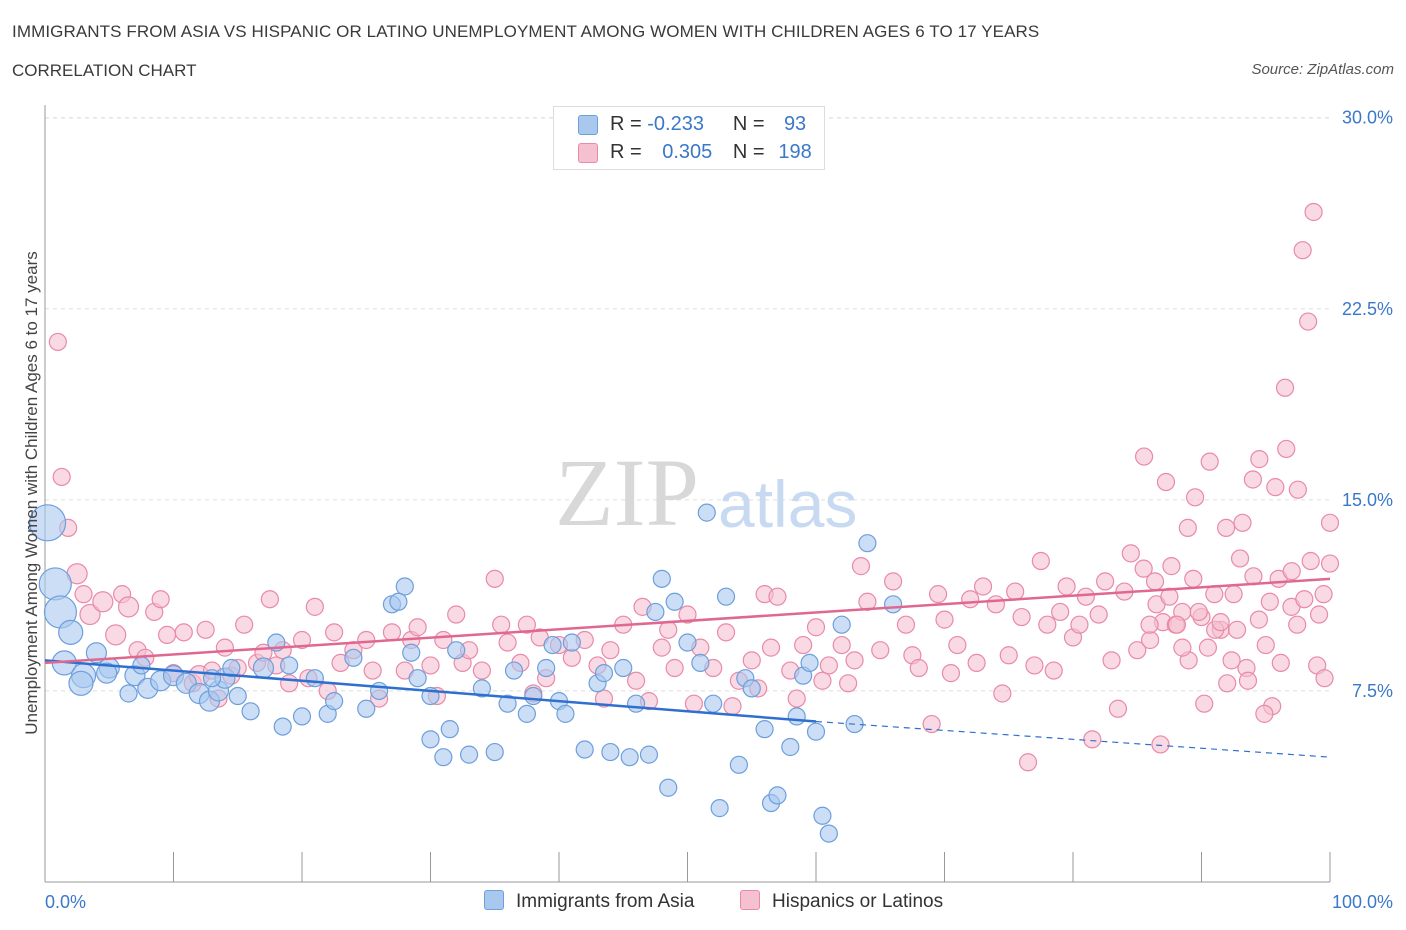 The width and height of the screenshot is (1406, 930). What do you see at coordinates (1367, 500) in the screenshot?
I see `y-tick-label: 15.0%` at bounding box center [1367, 500].